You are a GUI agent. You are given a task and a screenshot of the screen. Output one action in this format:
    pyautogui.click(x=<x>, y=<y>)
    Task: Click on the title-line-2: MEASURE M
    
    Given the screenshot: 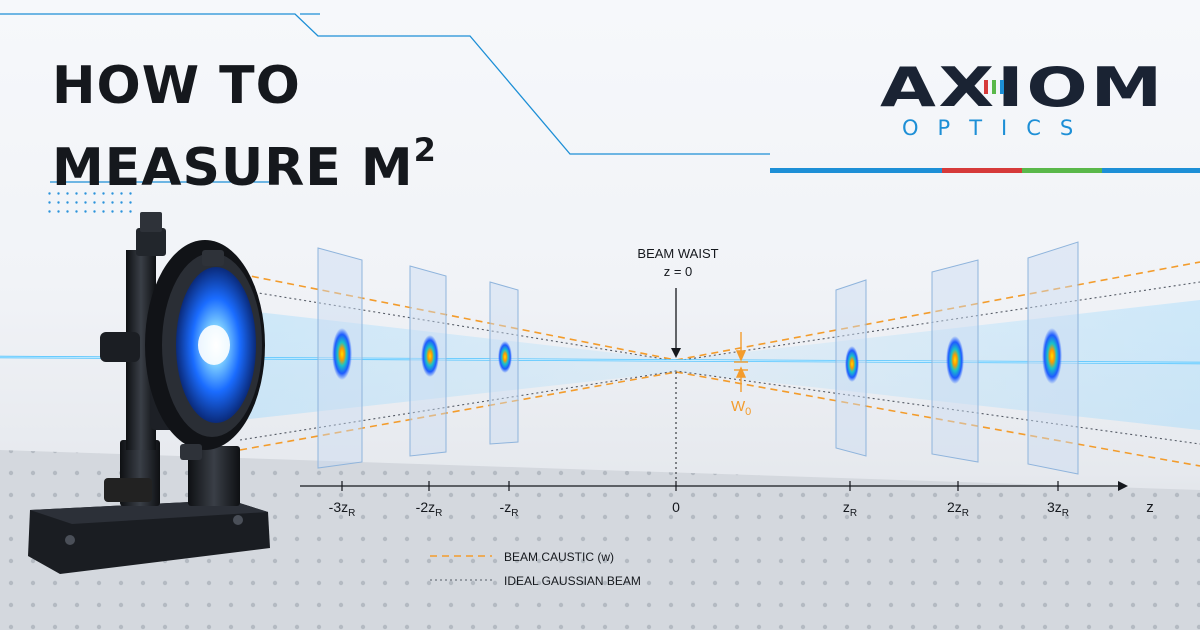 What is the action you would take?
    pyautogui.click(x=233, y=168)
    